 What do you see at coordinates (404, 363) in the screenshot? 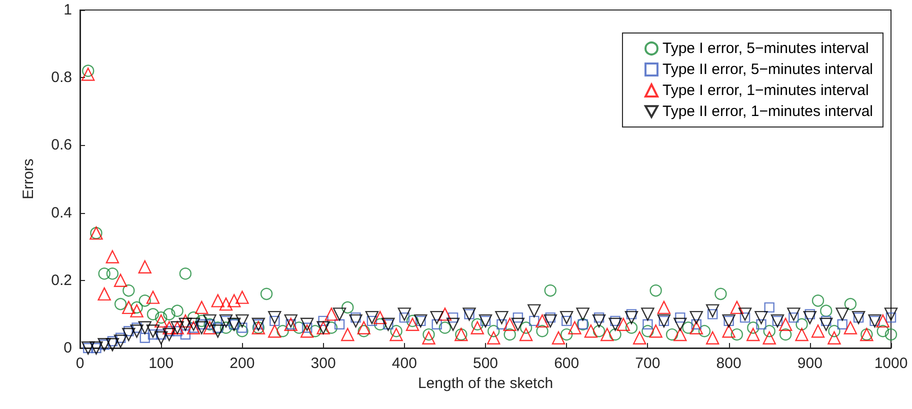
I see `x-tick-label: 400` at bounding box center [404, 363].